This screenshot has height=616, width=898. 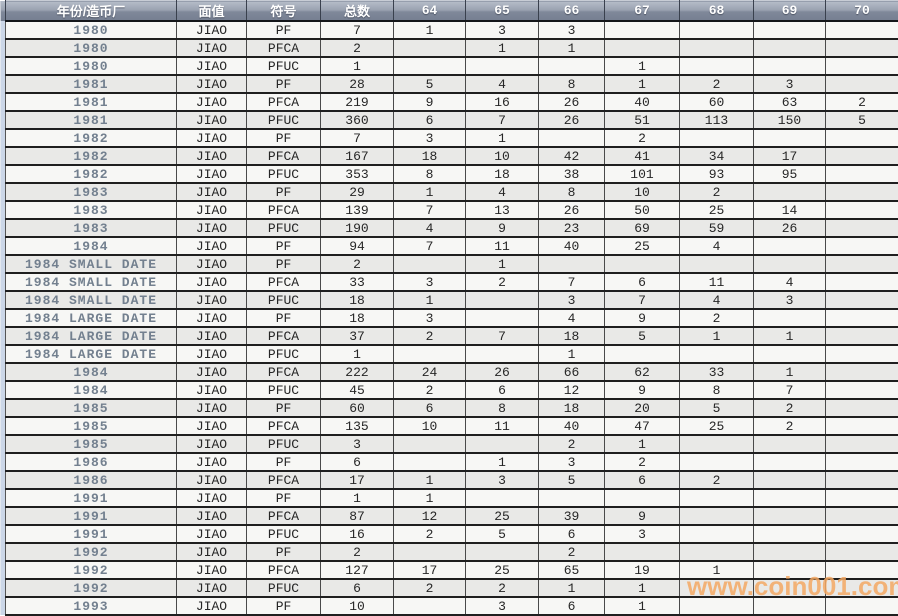 What do you see at coordinates (357, 156) in the screenshot?
I see `value-cell: 167` at bounding box center [357, 156].